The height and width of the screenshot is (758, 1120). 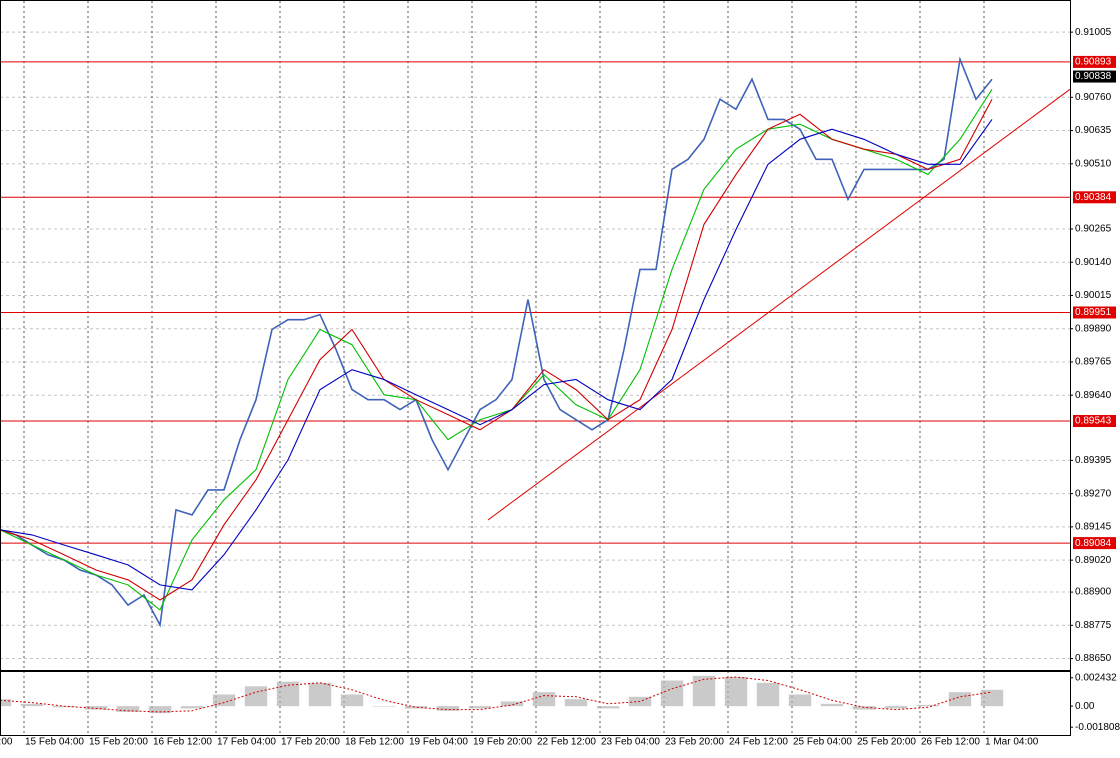 I want to click on level-label: 0.89543, so click(x=1093, y=421).